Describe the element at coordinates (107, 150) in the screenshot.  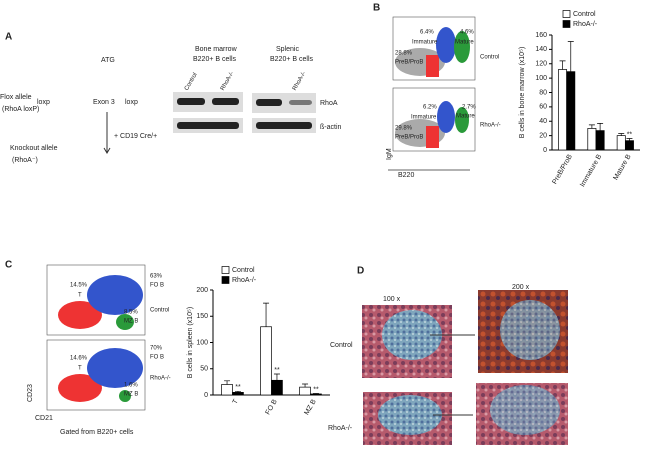
I see `arrow-head` at that location.